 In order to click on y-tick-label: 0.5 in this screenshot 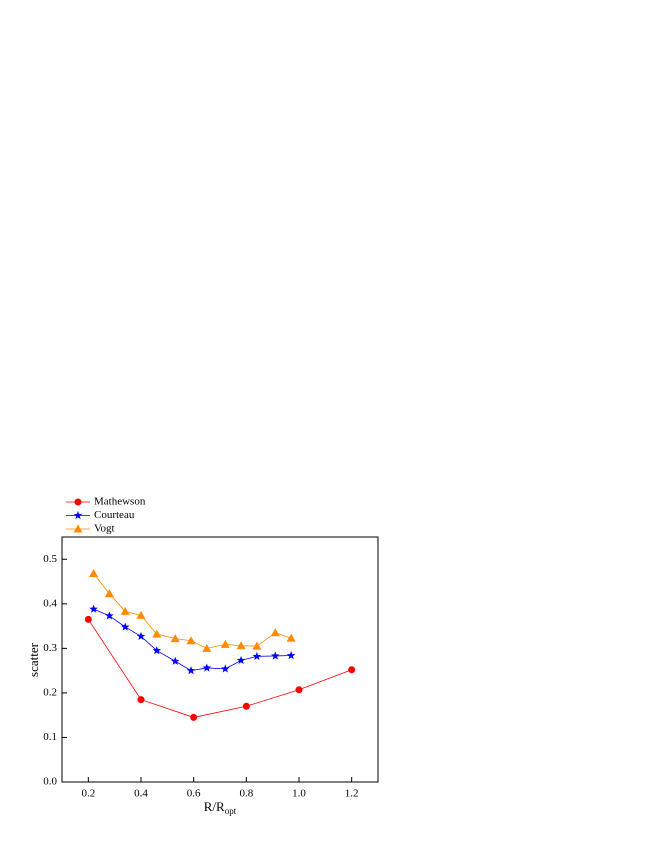, I will do `click(50, 559)`.